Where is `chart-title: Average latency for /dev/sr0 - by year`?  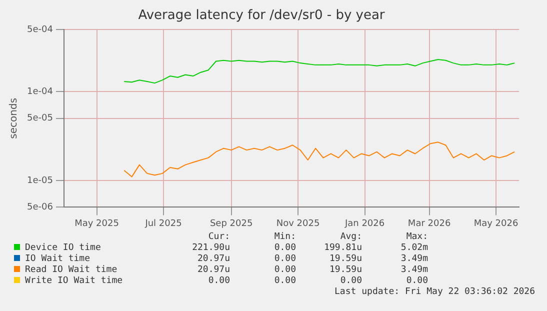 chart-title: Average latency for /dev/sr0 - by year is located at coordinates (262, 16).